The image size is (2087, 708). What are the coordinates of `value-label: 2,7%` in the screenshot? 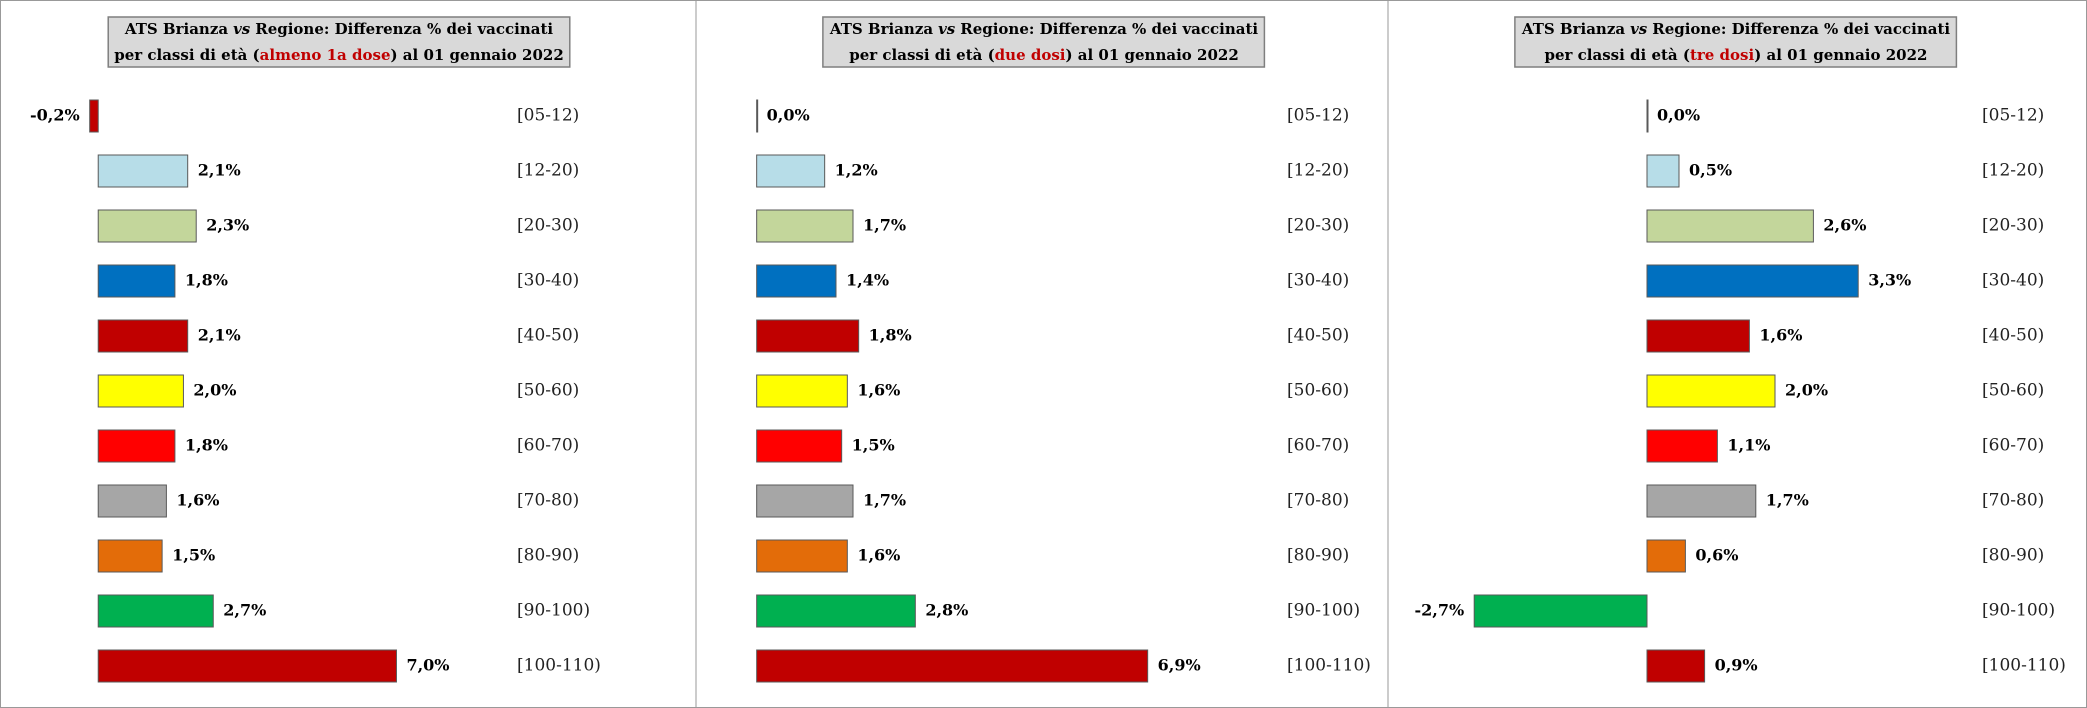 It's located at (244, 610).